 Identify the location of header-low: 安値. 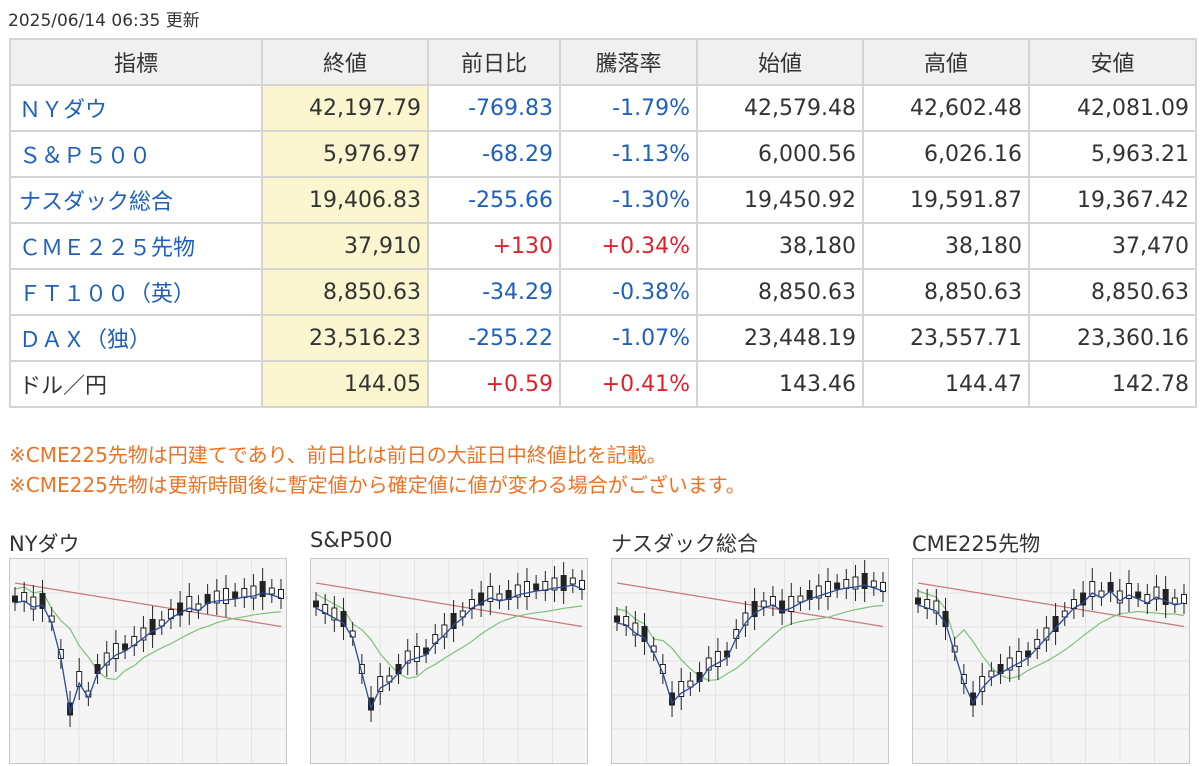
(1112, 62).